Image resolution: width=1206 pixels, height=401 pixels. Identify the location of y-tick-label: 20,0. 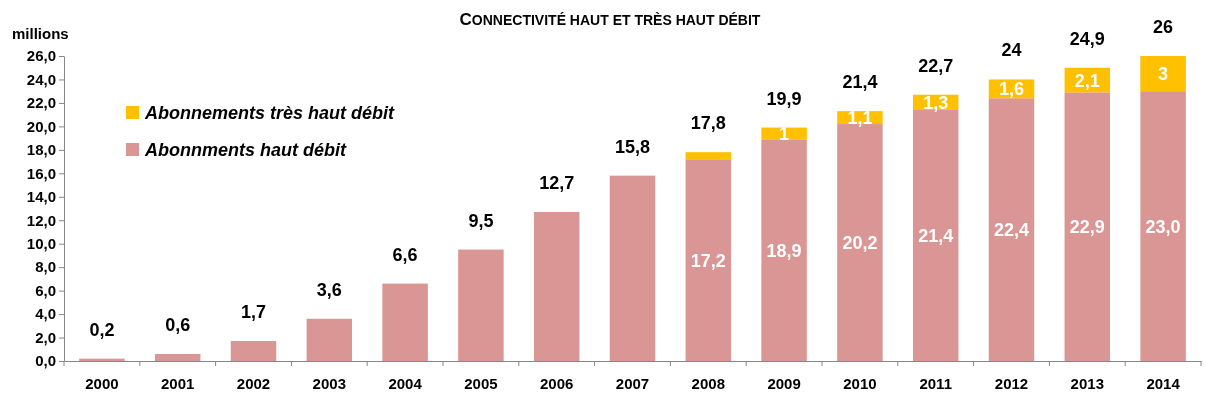
(41, 126).